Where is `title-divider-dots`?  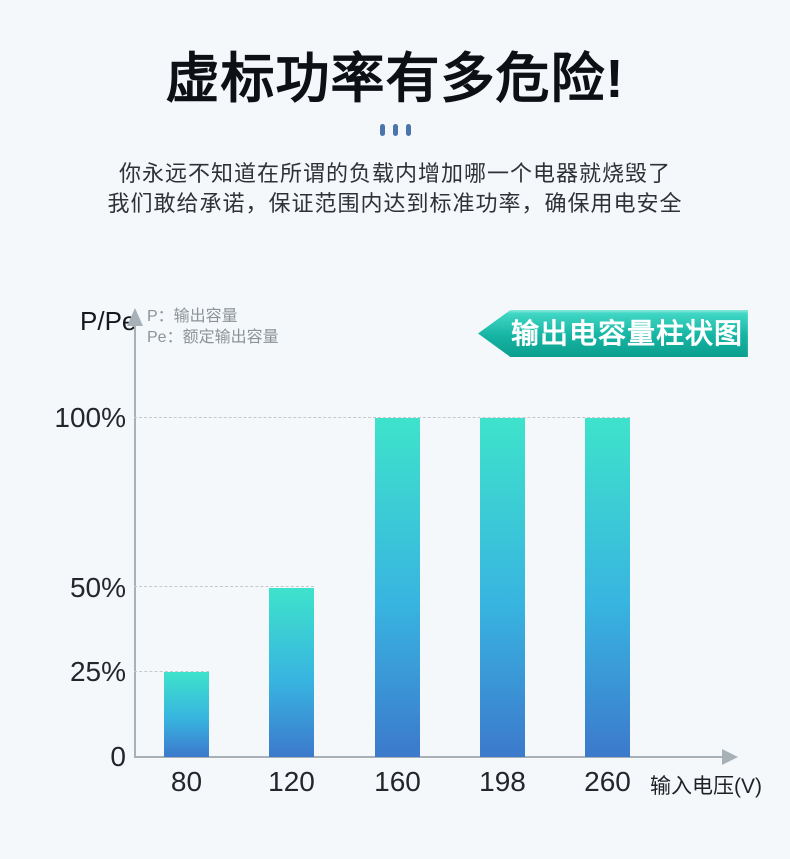
title-divider-dots is located at coordinates (395, 130).